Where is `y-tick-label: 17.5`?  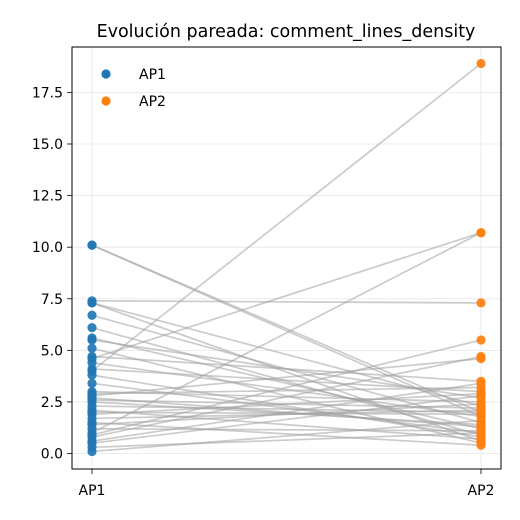
y-tick-label: 17.5 is located at coordinates (47, 93).